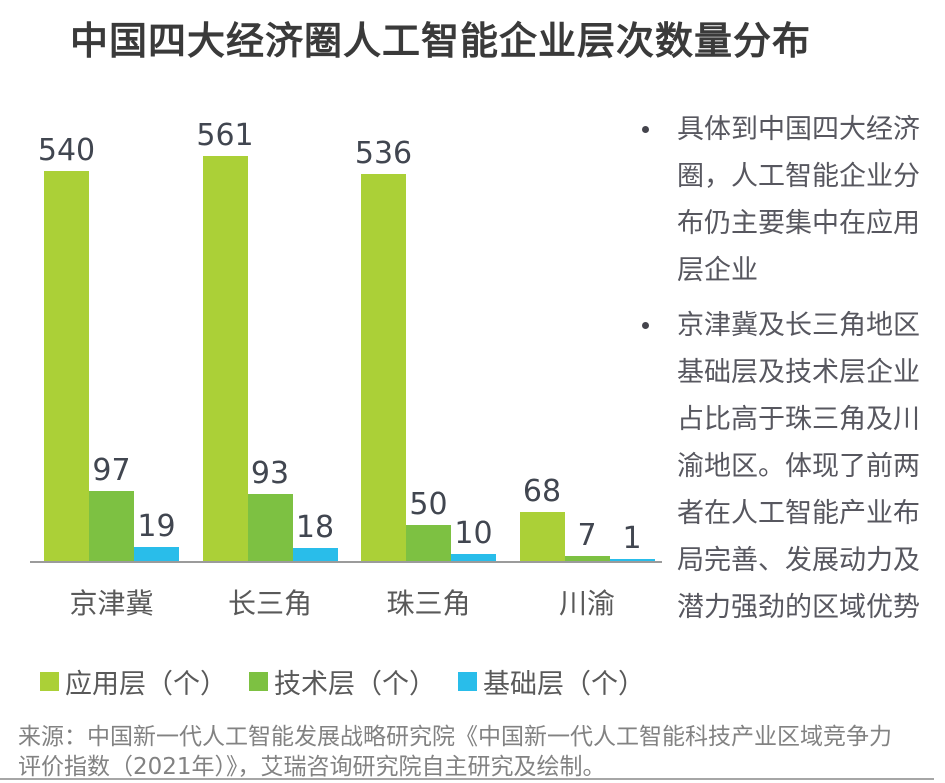 The image size is (945, 783). What do you see at coordinates (146, 684) in the screenshot?
I see `legend-label: 应用层（个）` at bounding box center [146, 684].